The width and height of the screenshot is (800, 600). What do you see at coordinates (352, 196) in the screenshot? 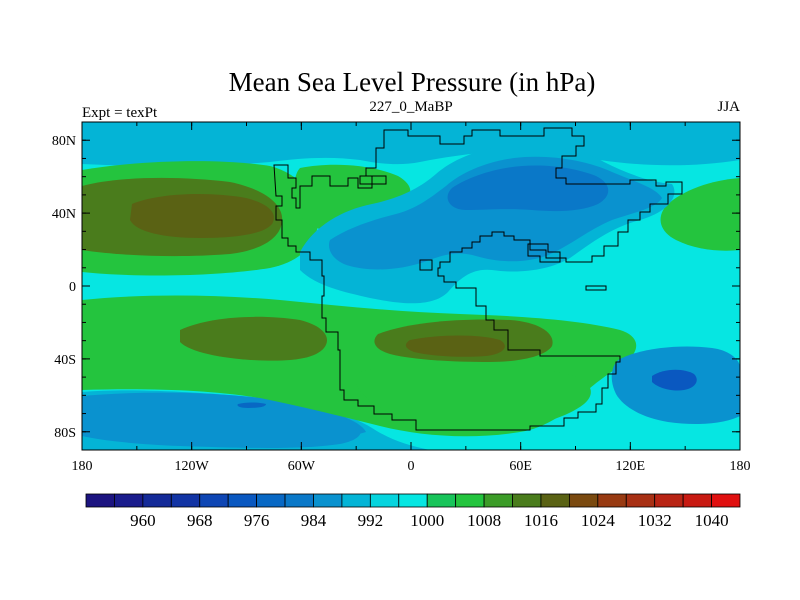
I see `region-north-atlantic-high` at bounding box center [352, 196].